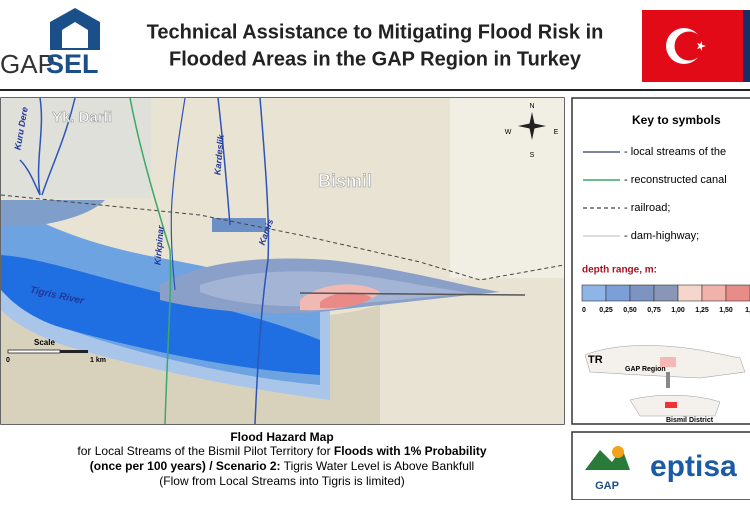 The width and height of the screenshot is (750, 505). I want to click on flag-star, so click(701, 46).